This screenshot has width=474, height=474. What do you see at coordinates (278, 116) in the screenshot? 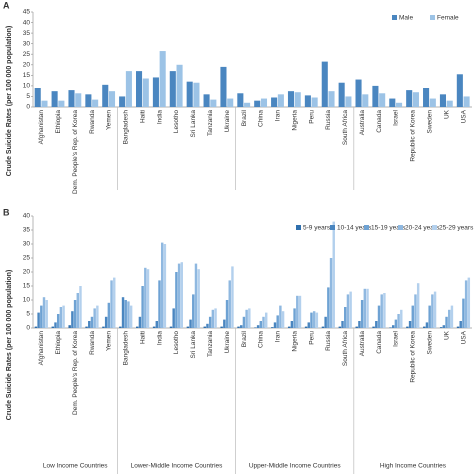
I see `x-tick-label: Iran` at bounding box center [278, 116].